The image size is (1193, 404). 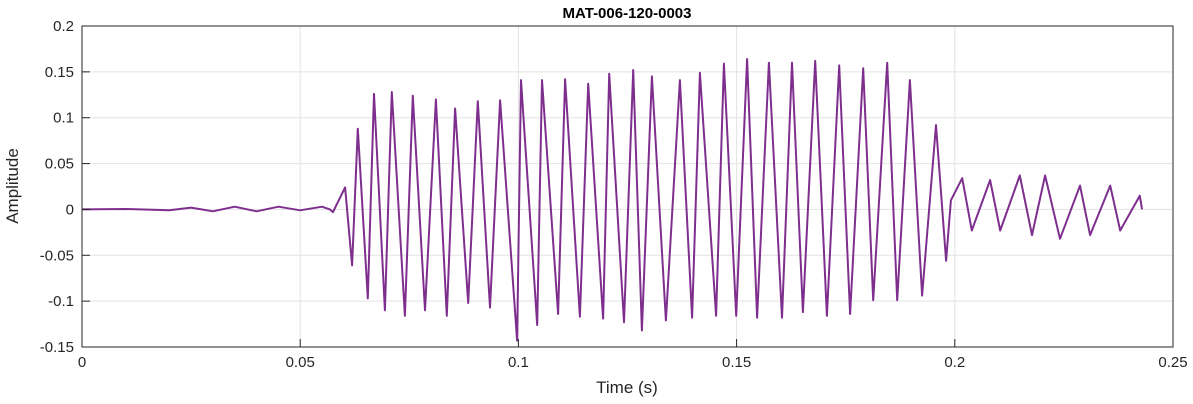 What do you see at coordinates (736, 362) in the screenshot?
I see `x-tick-label: 0.15` at bounding box center [736, 362].